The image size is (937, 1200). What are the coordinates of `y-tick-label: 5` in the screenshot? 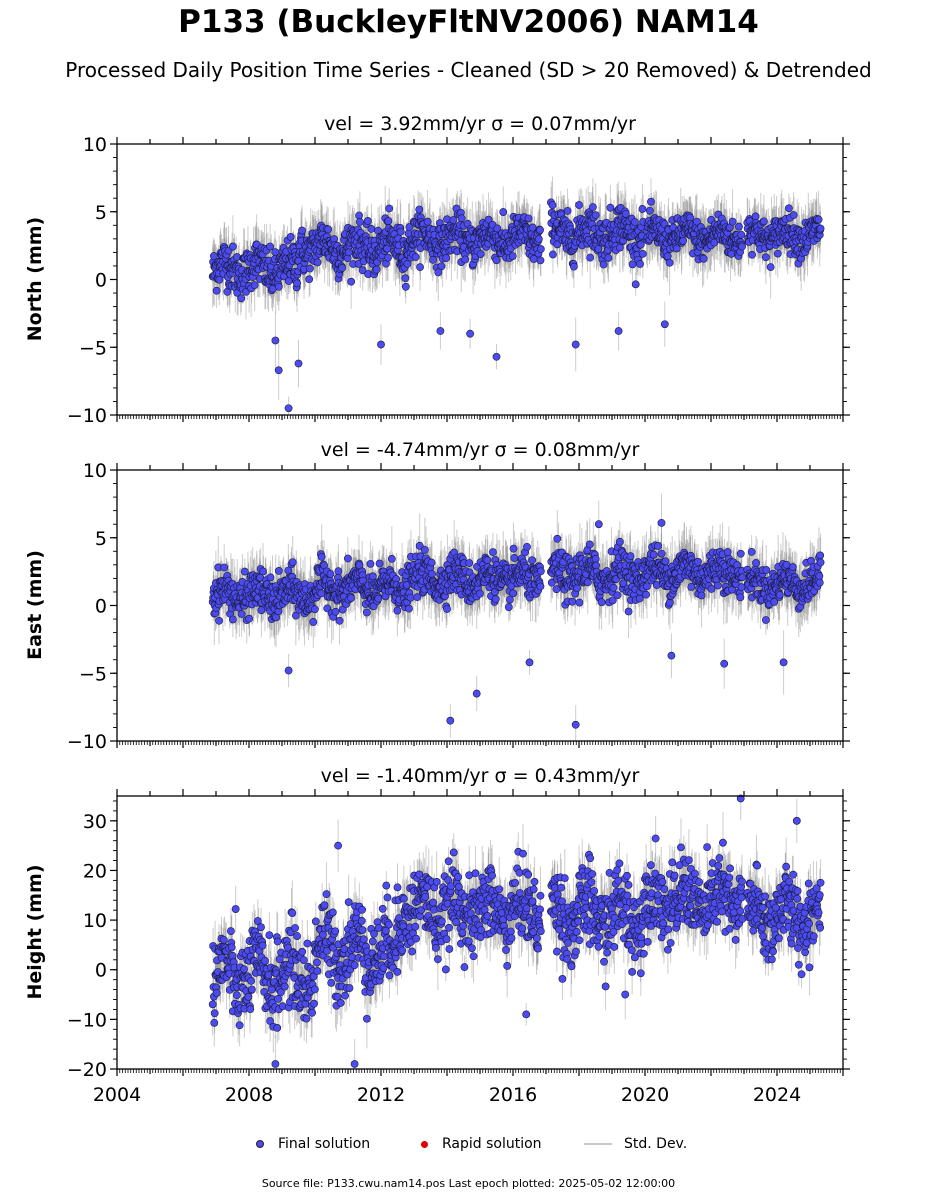 It's located at (101, 213).